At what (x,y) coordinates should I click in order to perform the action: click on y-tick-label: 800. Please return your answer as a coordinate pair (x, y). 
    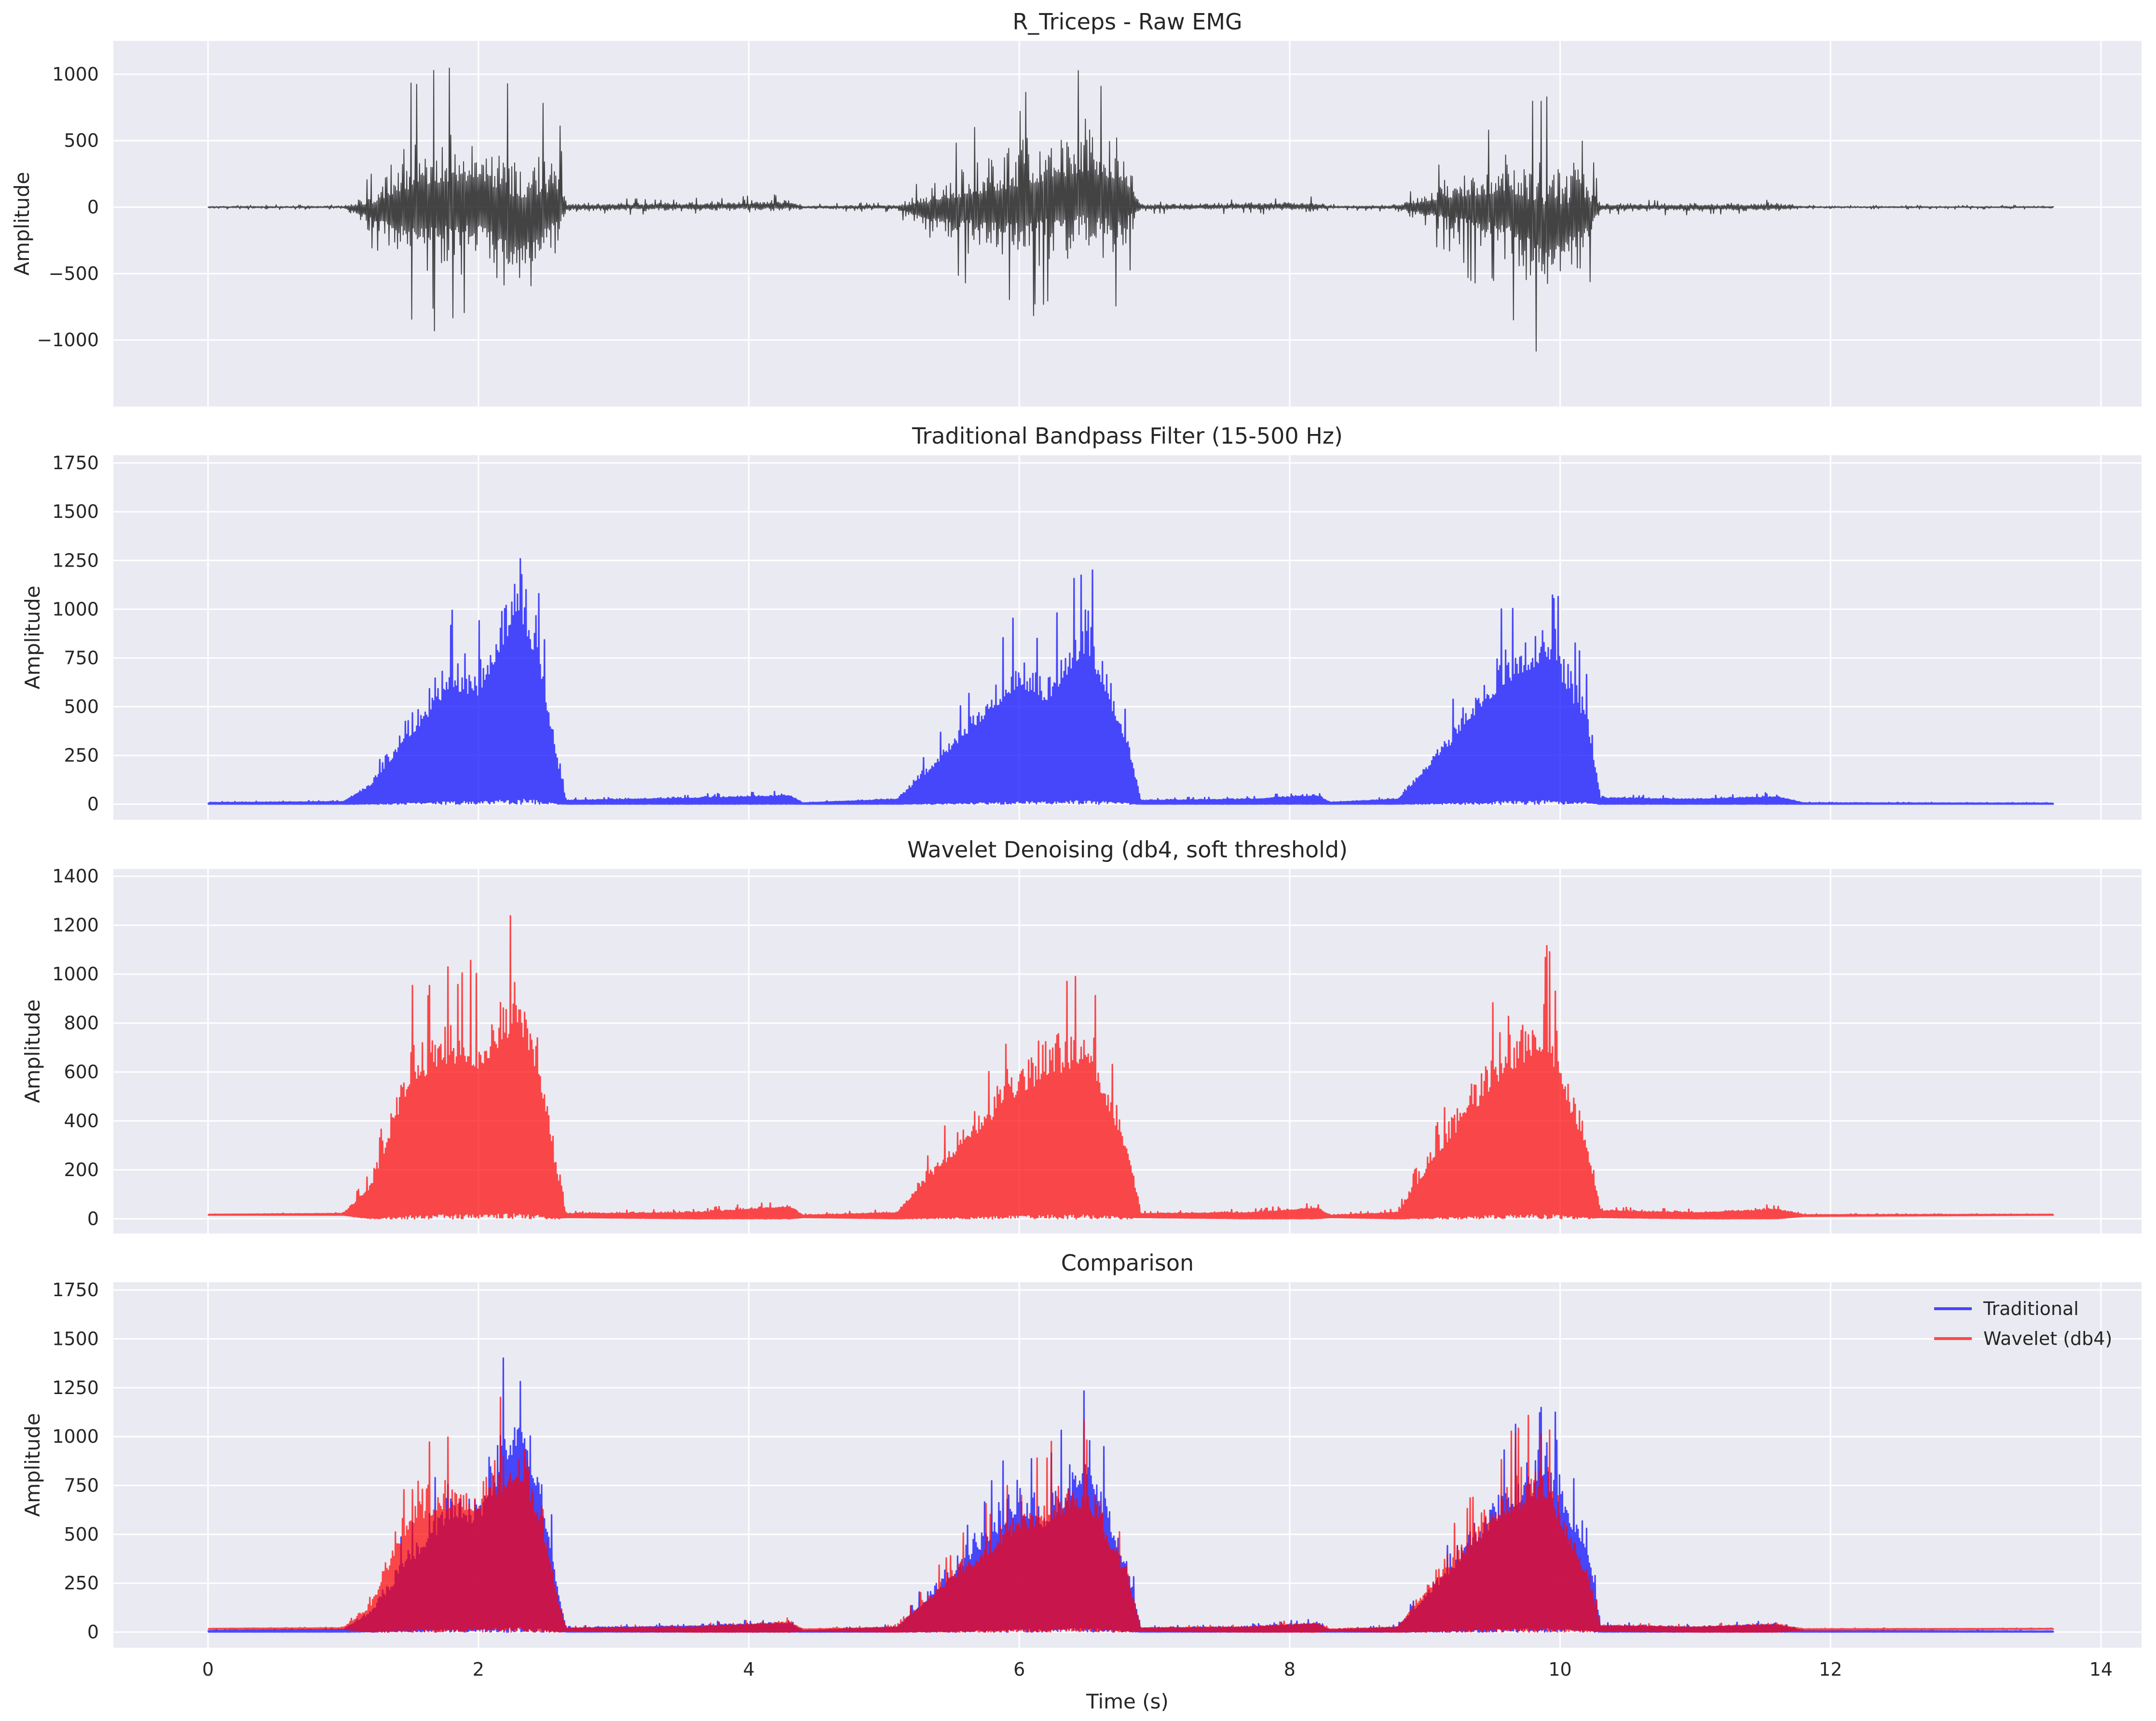
    Looking at the image, I should click on (81, 1023).